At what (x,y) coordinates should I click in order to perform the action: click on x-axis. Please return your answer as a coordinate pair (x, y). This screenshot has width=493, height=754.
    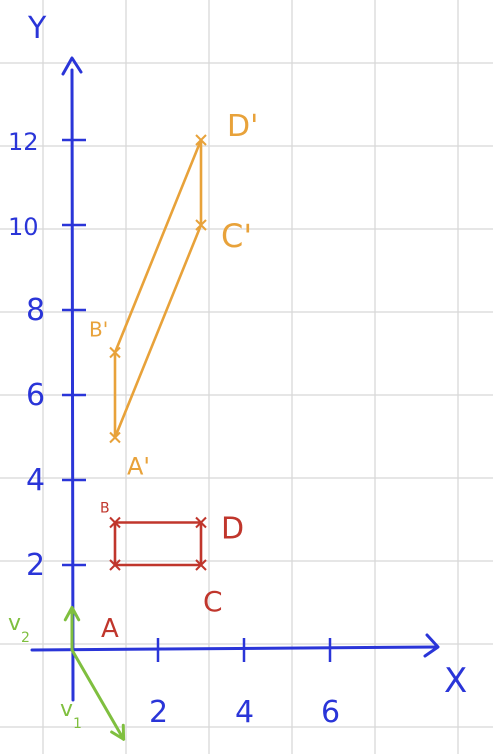
    Looking at the image, I should click on (234, 648).